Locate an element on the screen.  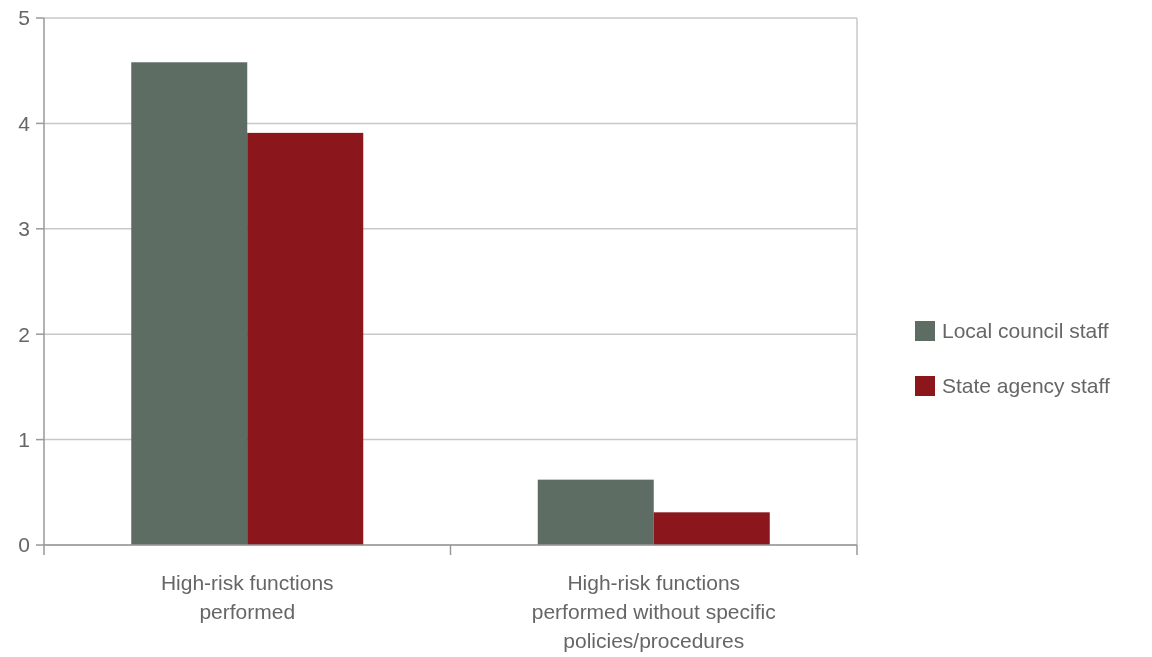
x-tick-label: High-risk functions performed is located at coordinates (247, 597).